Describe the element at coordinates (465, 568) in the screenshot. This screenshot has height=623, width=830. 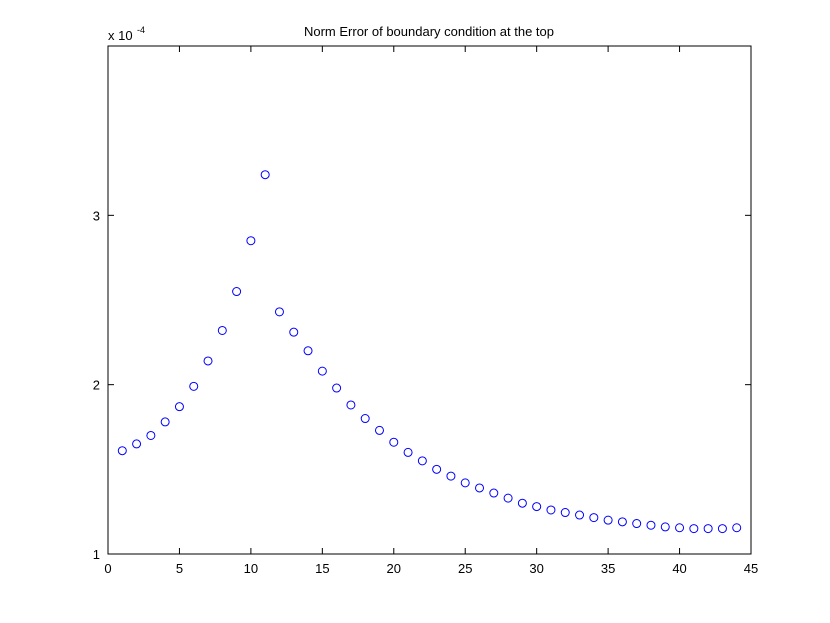
I see `x-tick-label: 25` at that location.